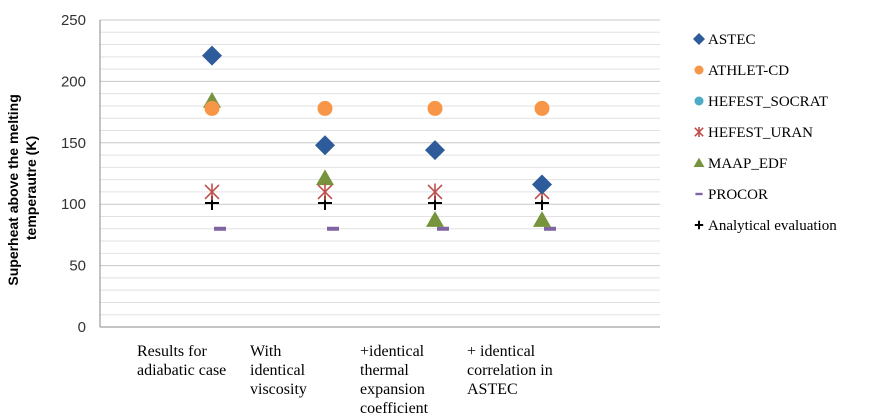 This screenshot has height=418, width=877. I want to click on legend-item: ATHLET-CD, so click(741, 71).